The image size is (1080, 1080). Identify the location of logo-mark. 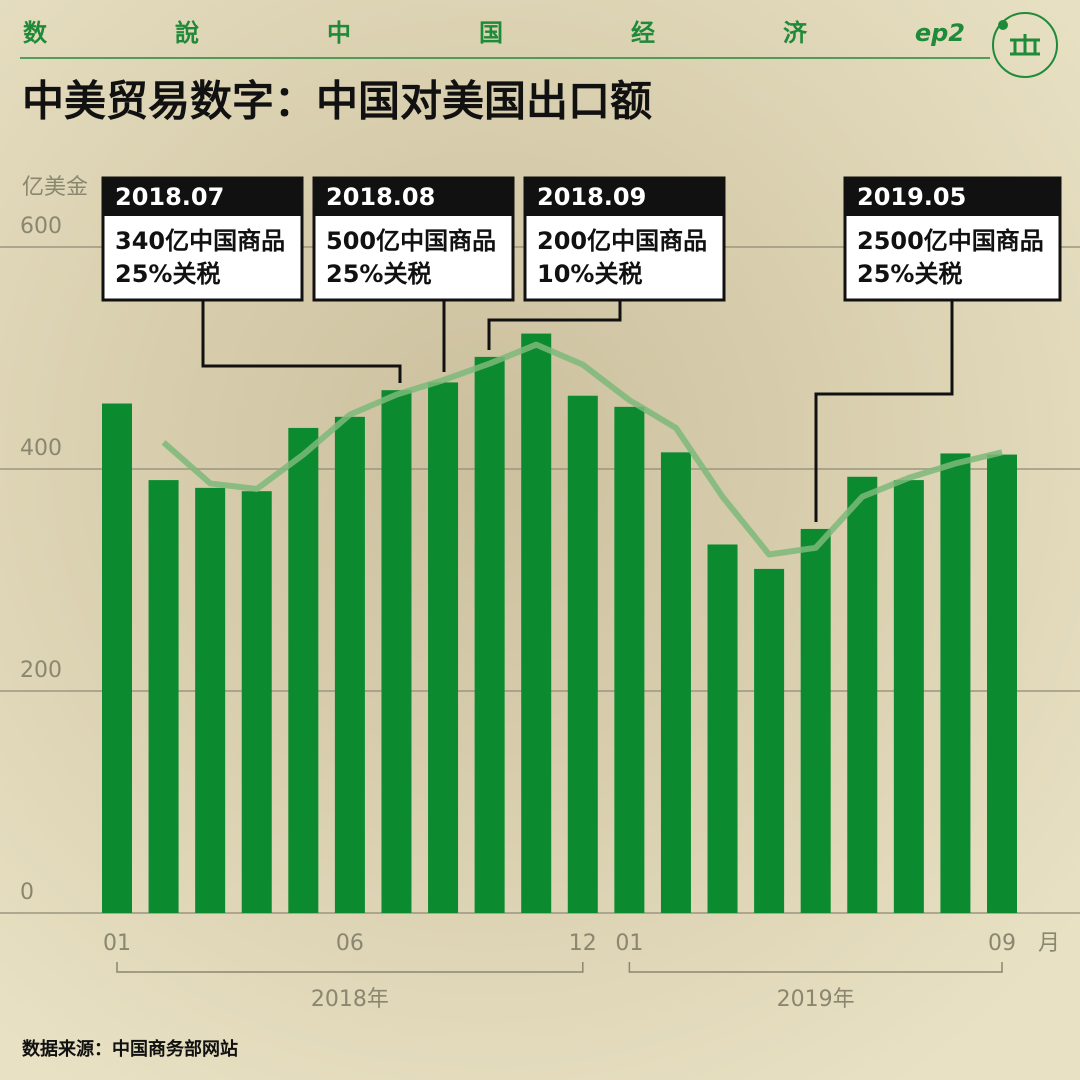
(1025, 45).